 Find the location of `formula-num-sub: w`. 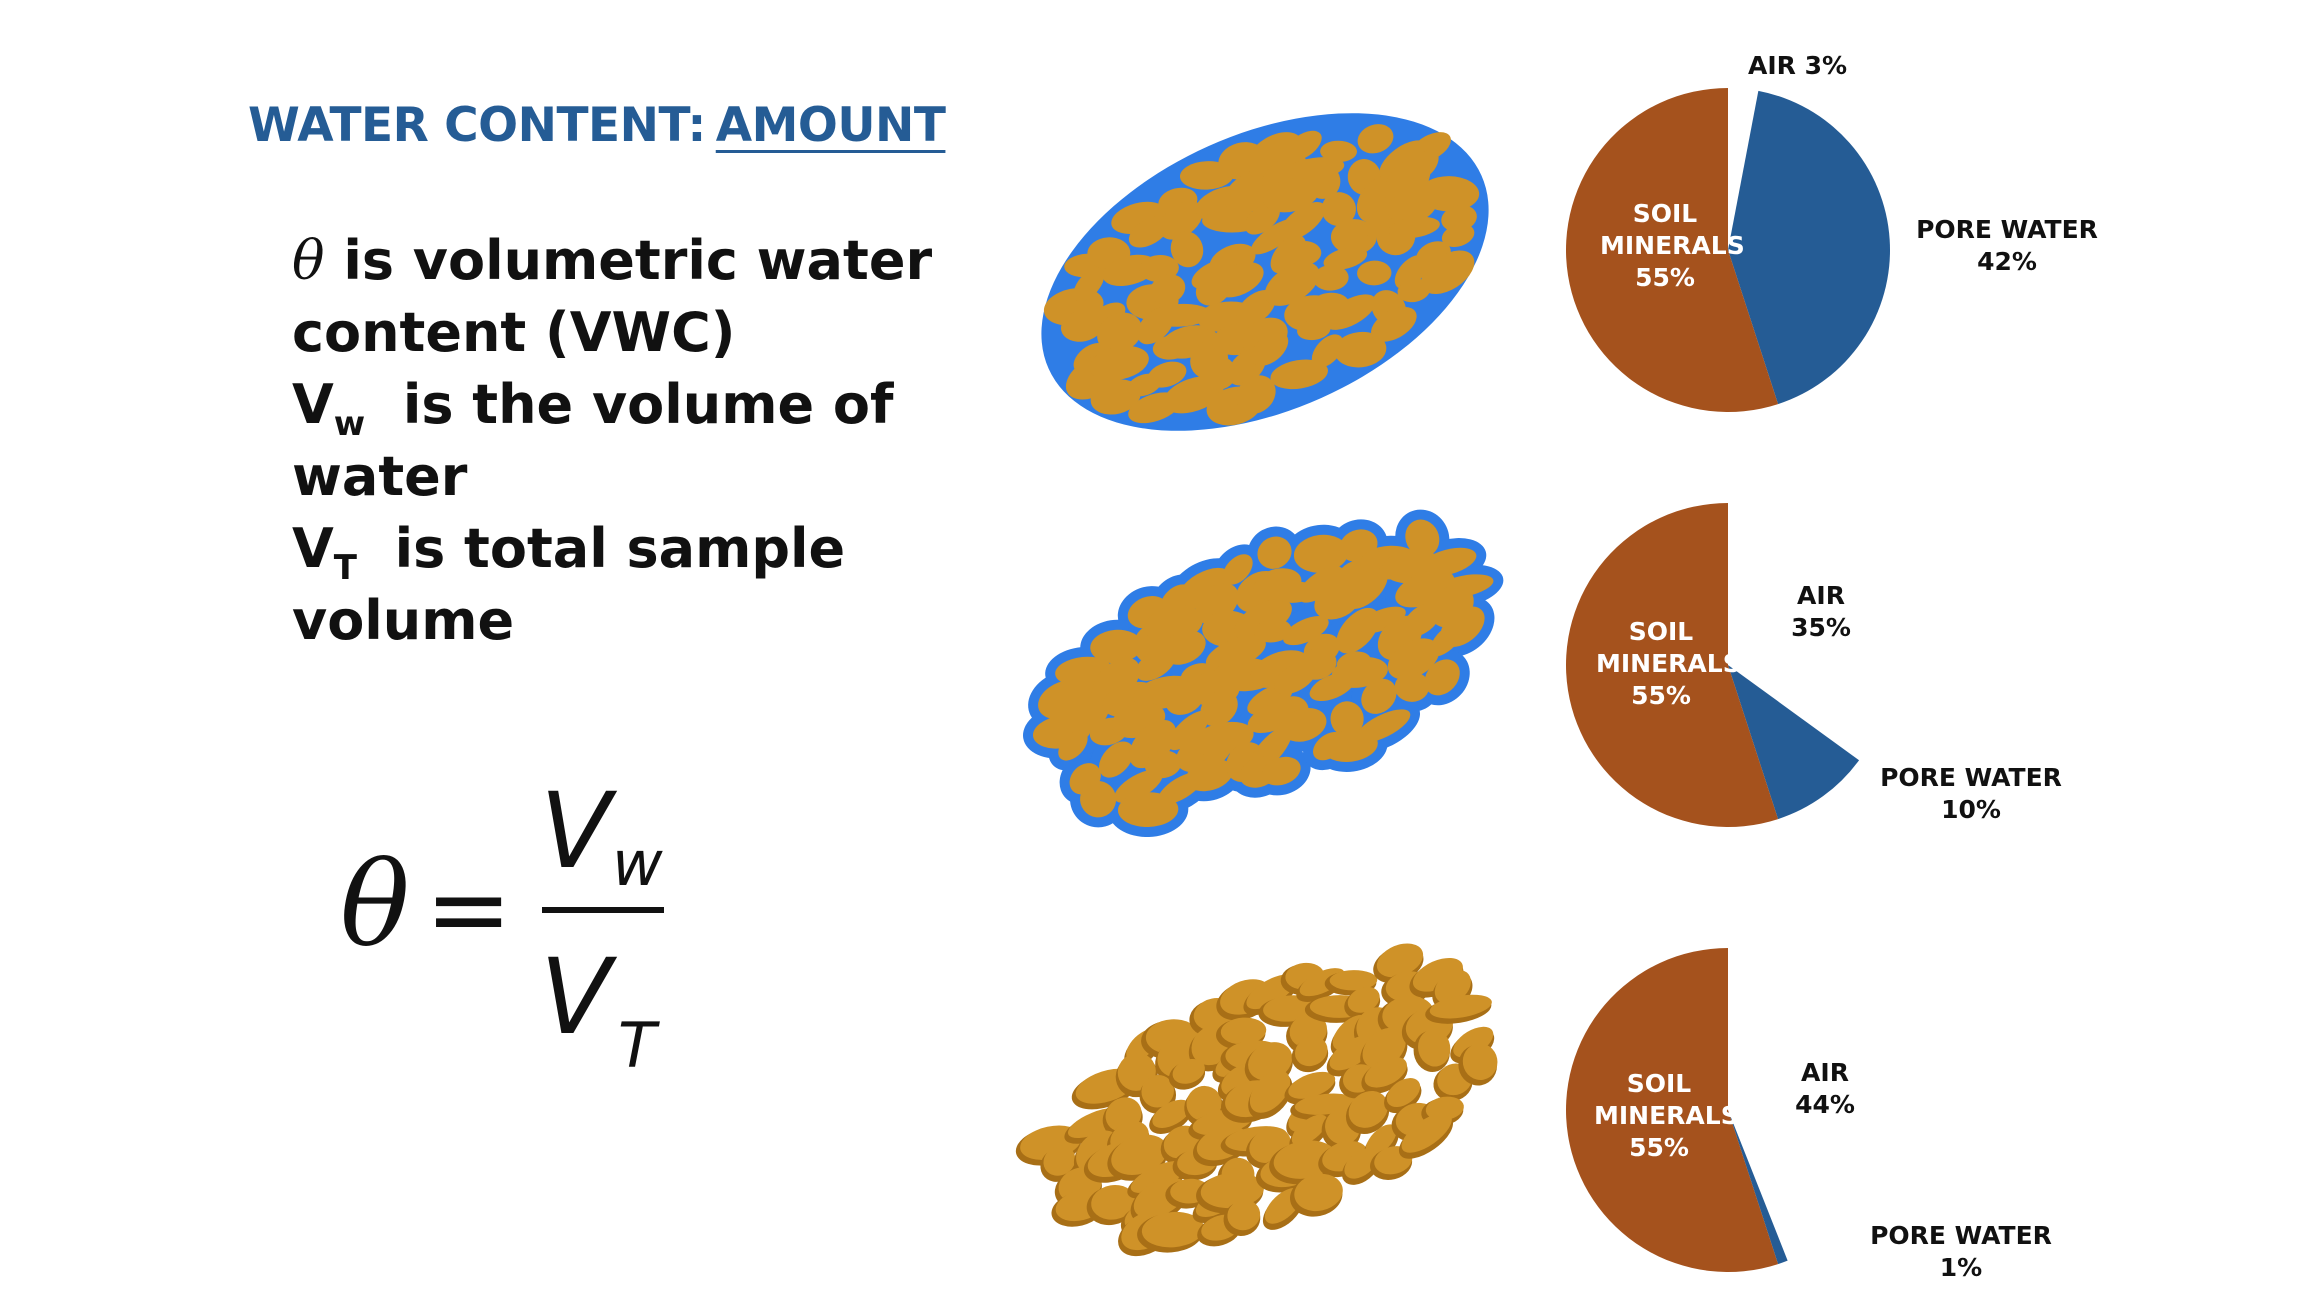

formula-num-sub: w is located at coordinates (637, 863).